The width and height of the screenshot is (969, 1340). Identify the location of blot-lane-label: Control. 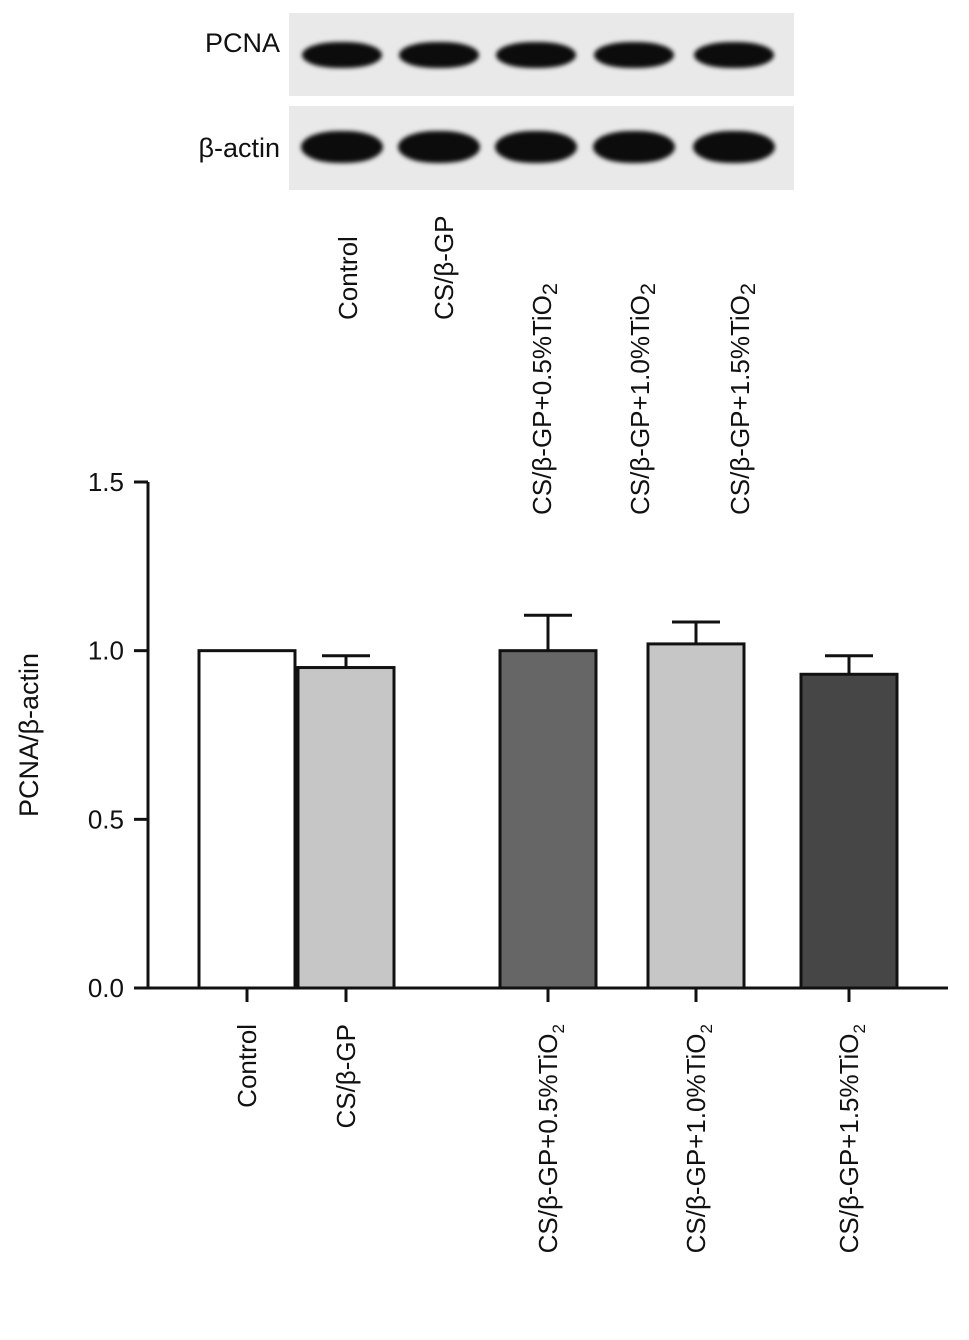
(348, 278).